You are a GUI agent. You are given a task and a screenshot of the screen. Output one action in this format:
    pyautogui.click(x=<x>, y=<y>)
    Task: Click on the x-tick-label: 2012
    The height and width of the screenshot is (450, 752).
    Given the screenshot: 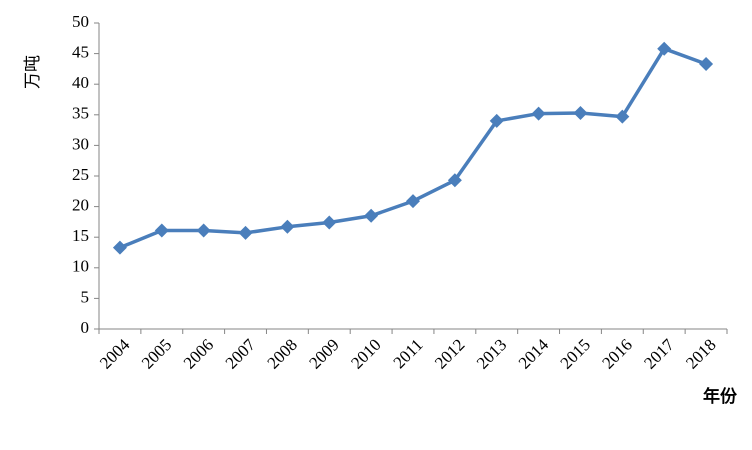 What is the action you would take?
    pyautogui.click(x=449, y=353)
    